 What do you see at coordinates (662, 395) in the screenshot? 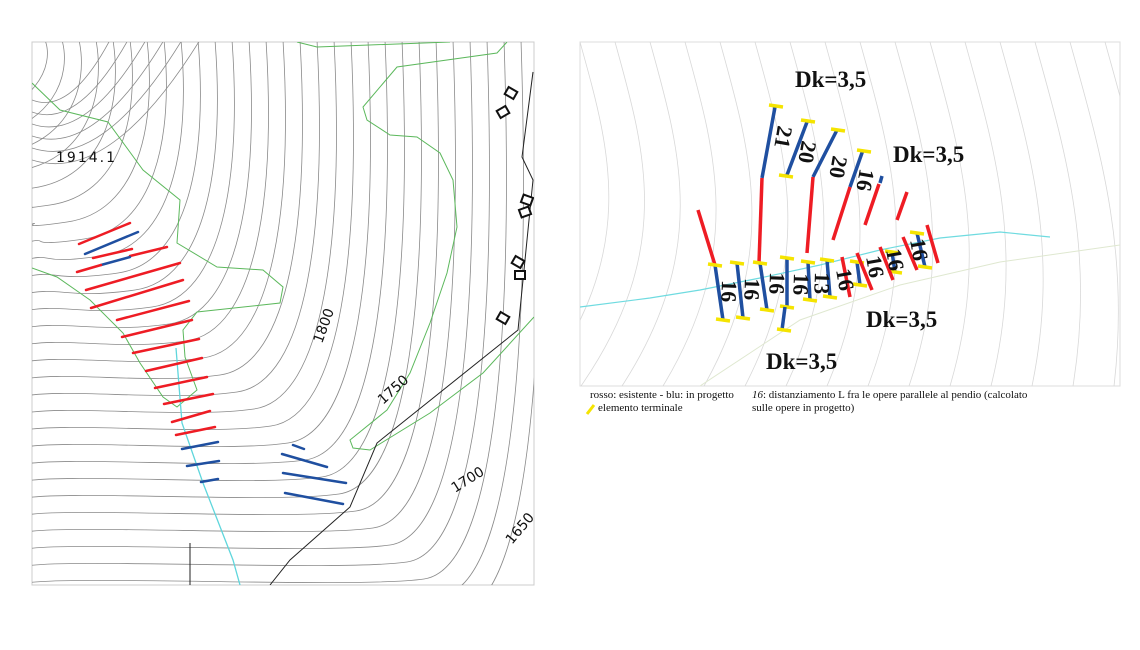
I see `legend-color-line: rosso: esistente - blu: in progetto` at bounding box center [662, 395].